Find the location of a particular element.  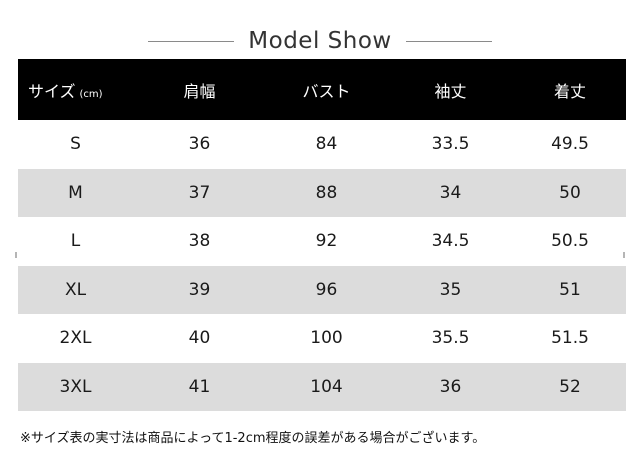

header-size-label: サイズ is located at coordinates (52, 91).